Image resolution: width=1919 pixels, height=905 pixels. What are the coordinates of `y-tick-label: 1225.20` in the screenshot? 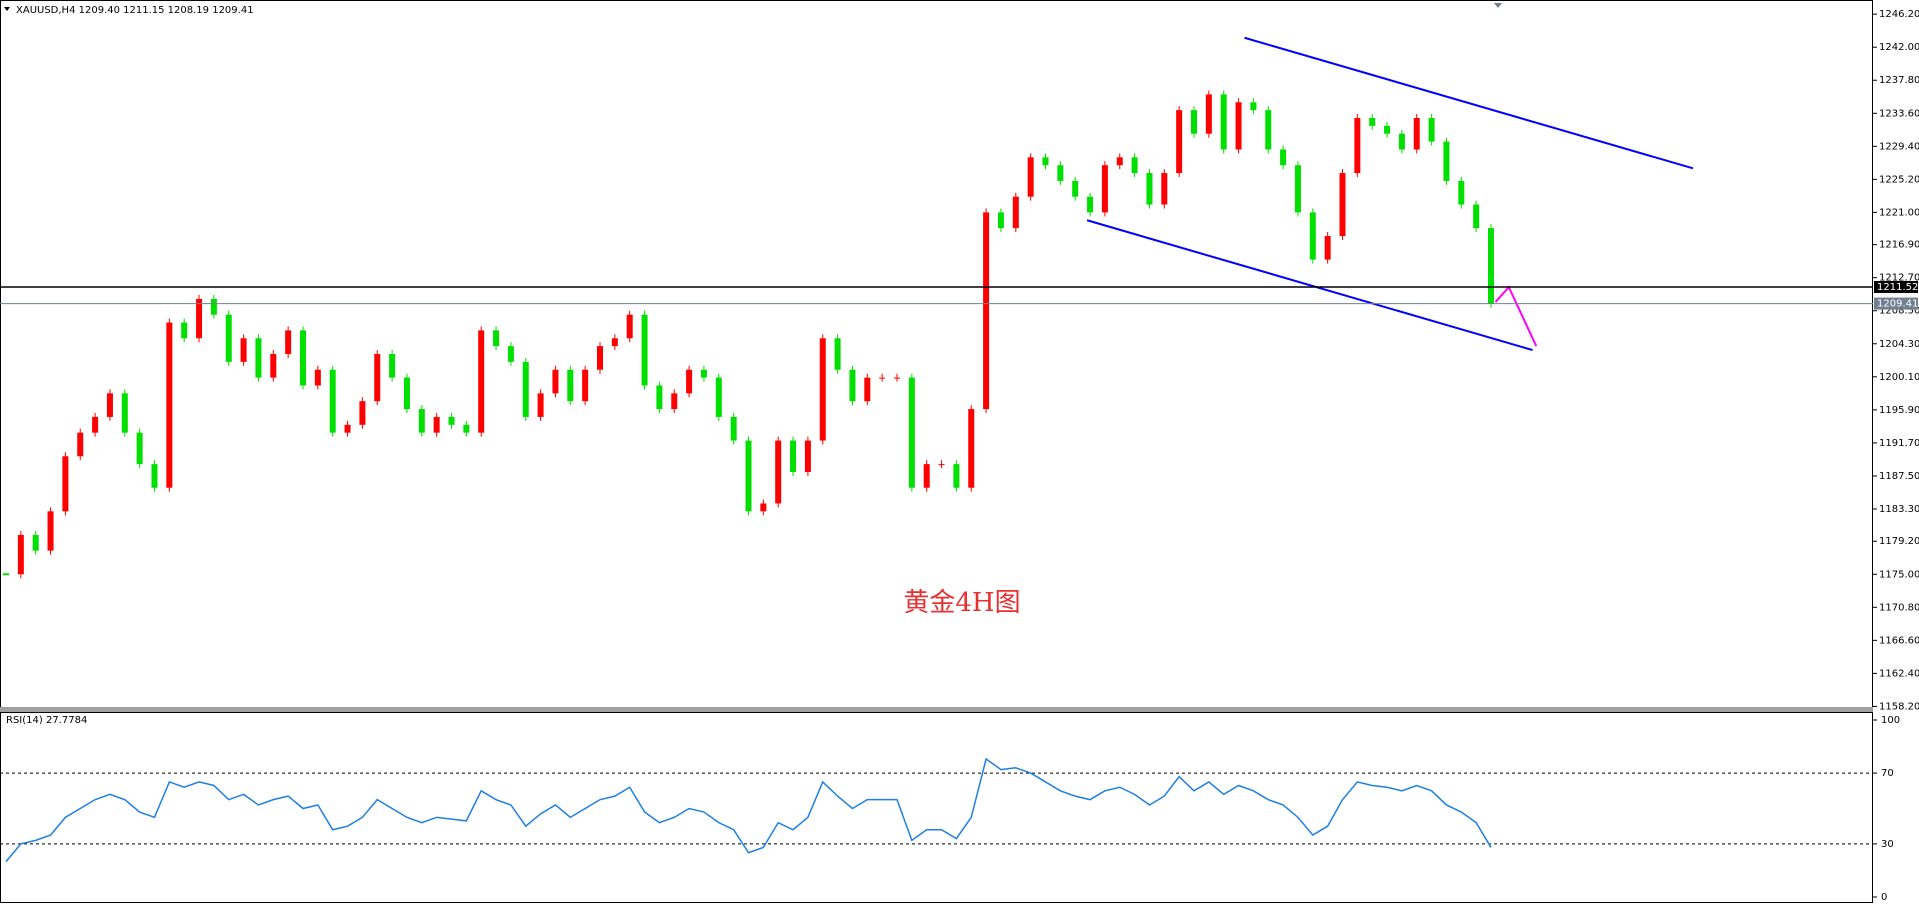 It's located at (1899, 179).